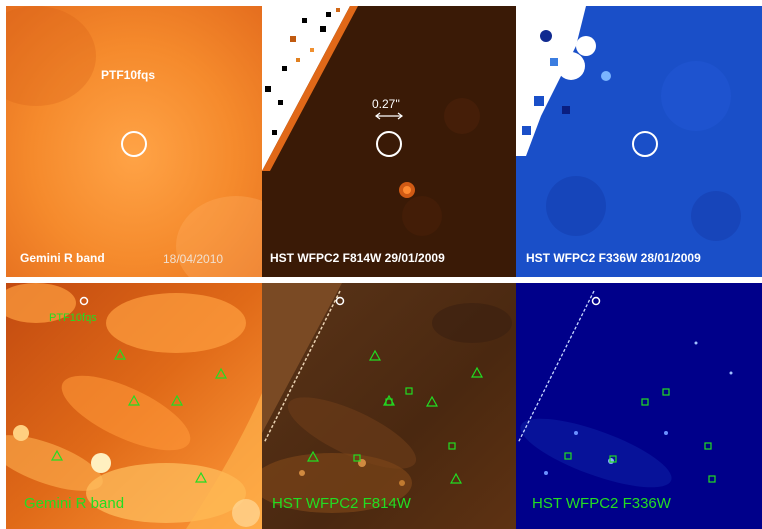  What do you see at coordinates (386, 104) in the screenshot?
I see `scale-label: 0.27''` at bounding box center [386, 104].